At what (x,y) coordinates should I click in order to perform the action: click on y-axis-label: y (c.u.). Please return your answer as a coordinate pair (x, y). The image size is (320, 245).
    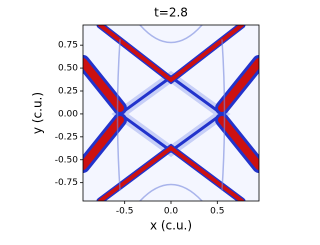
    Looking at the image, I should click on (38, 113).